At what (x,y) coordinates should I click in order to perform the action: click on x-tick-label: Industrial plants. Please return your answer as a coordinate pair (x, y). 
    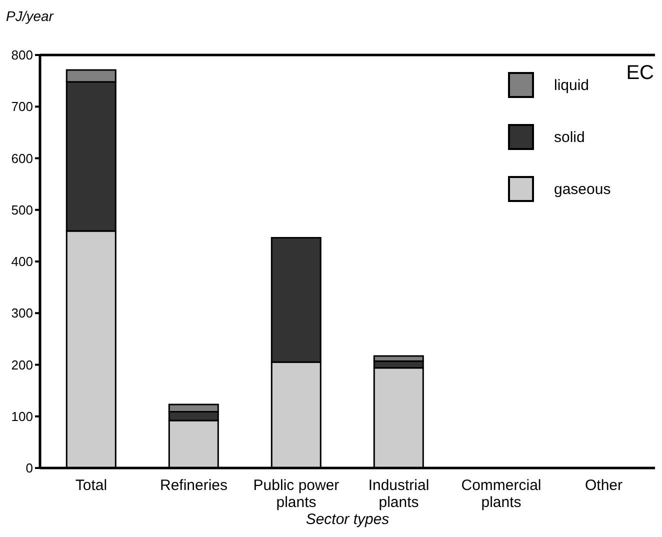
    Looking at the image, I should click on (399, 494).